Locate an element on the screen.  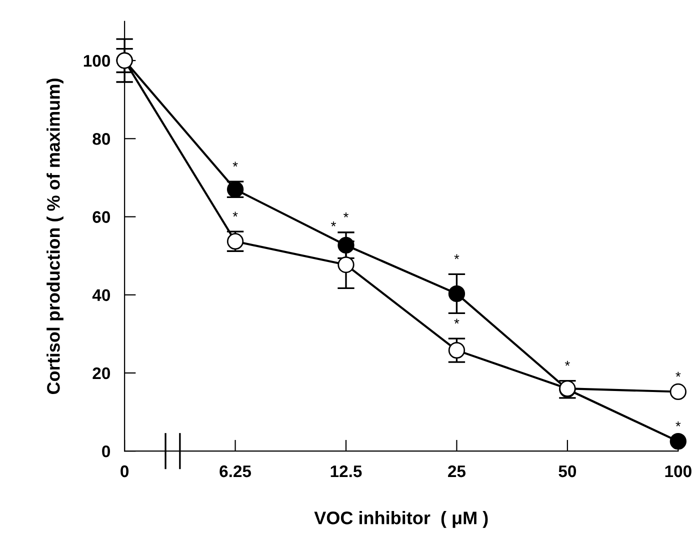
x-tick-label: 12.5 is located at coordinates (346, 471).